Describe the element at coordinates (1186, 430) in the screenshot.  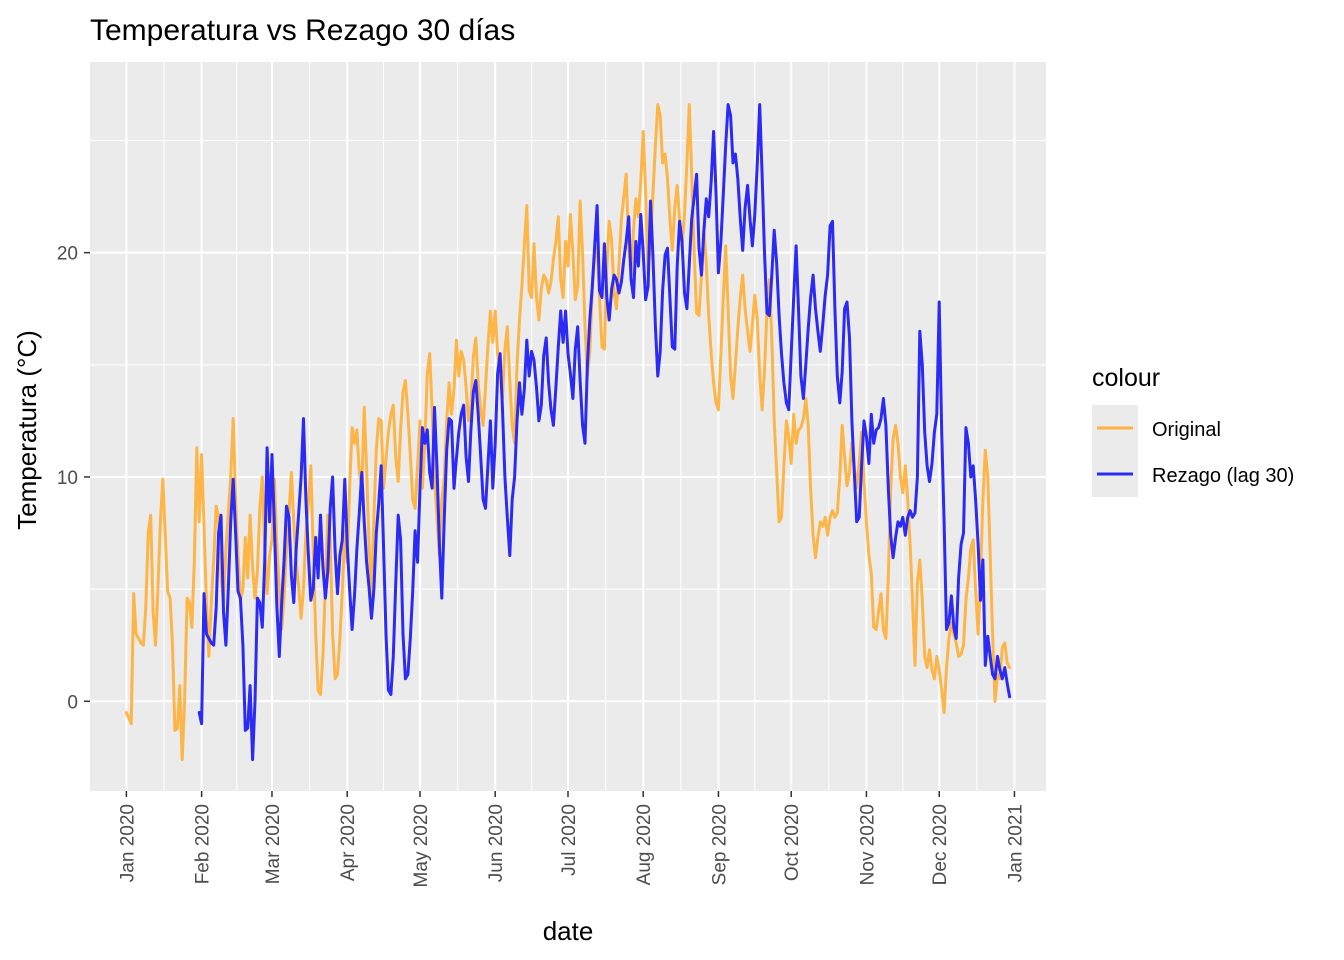
I see `legend-label-original: Original` at that location.